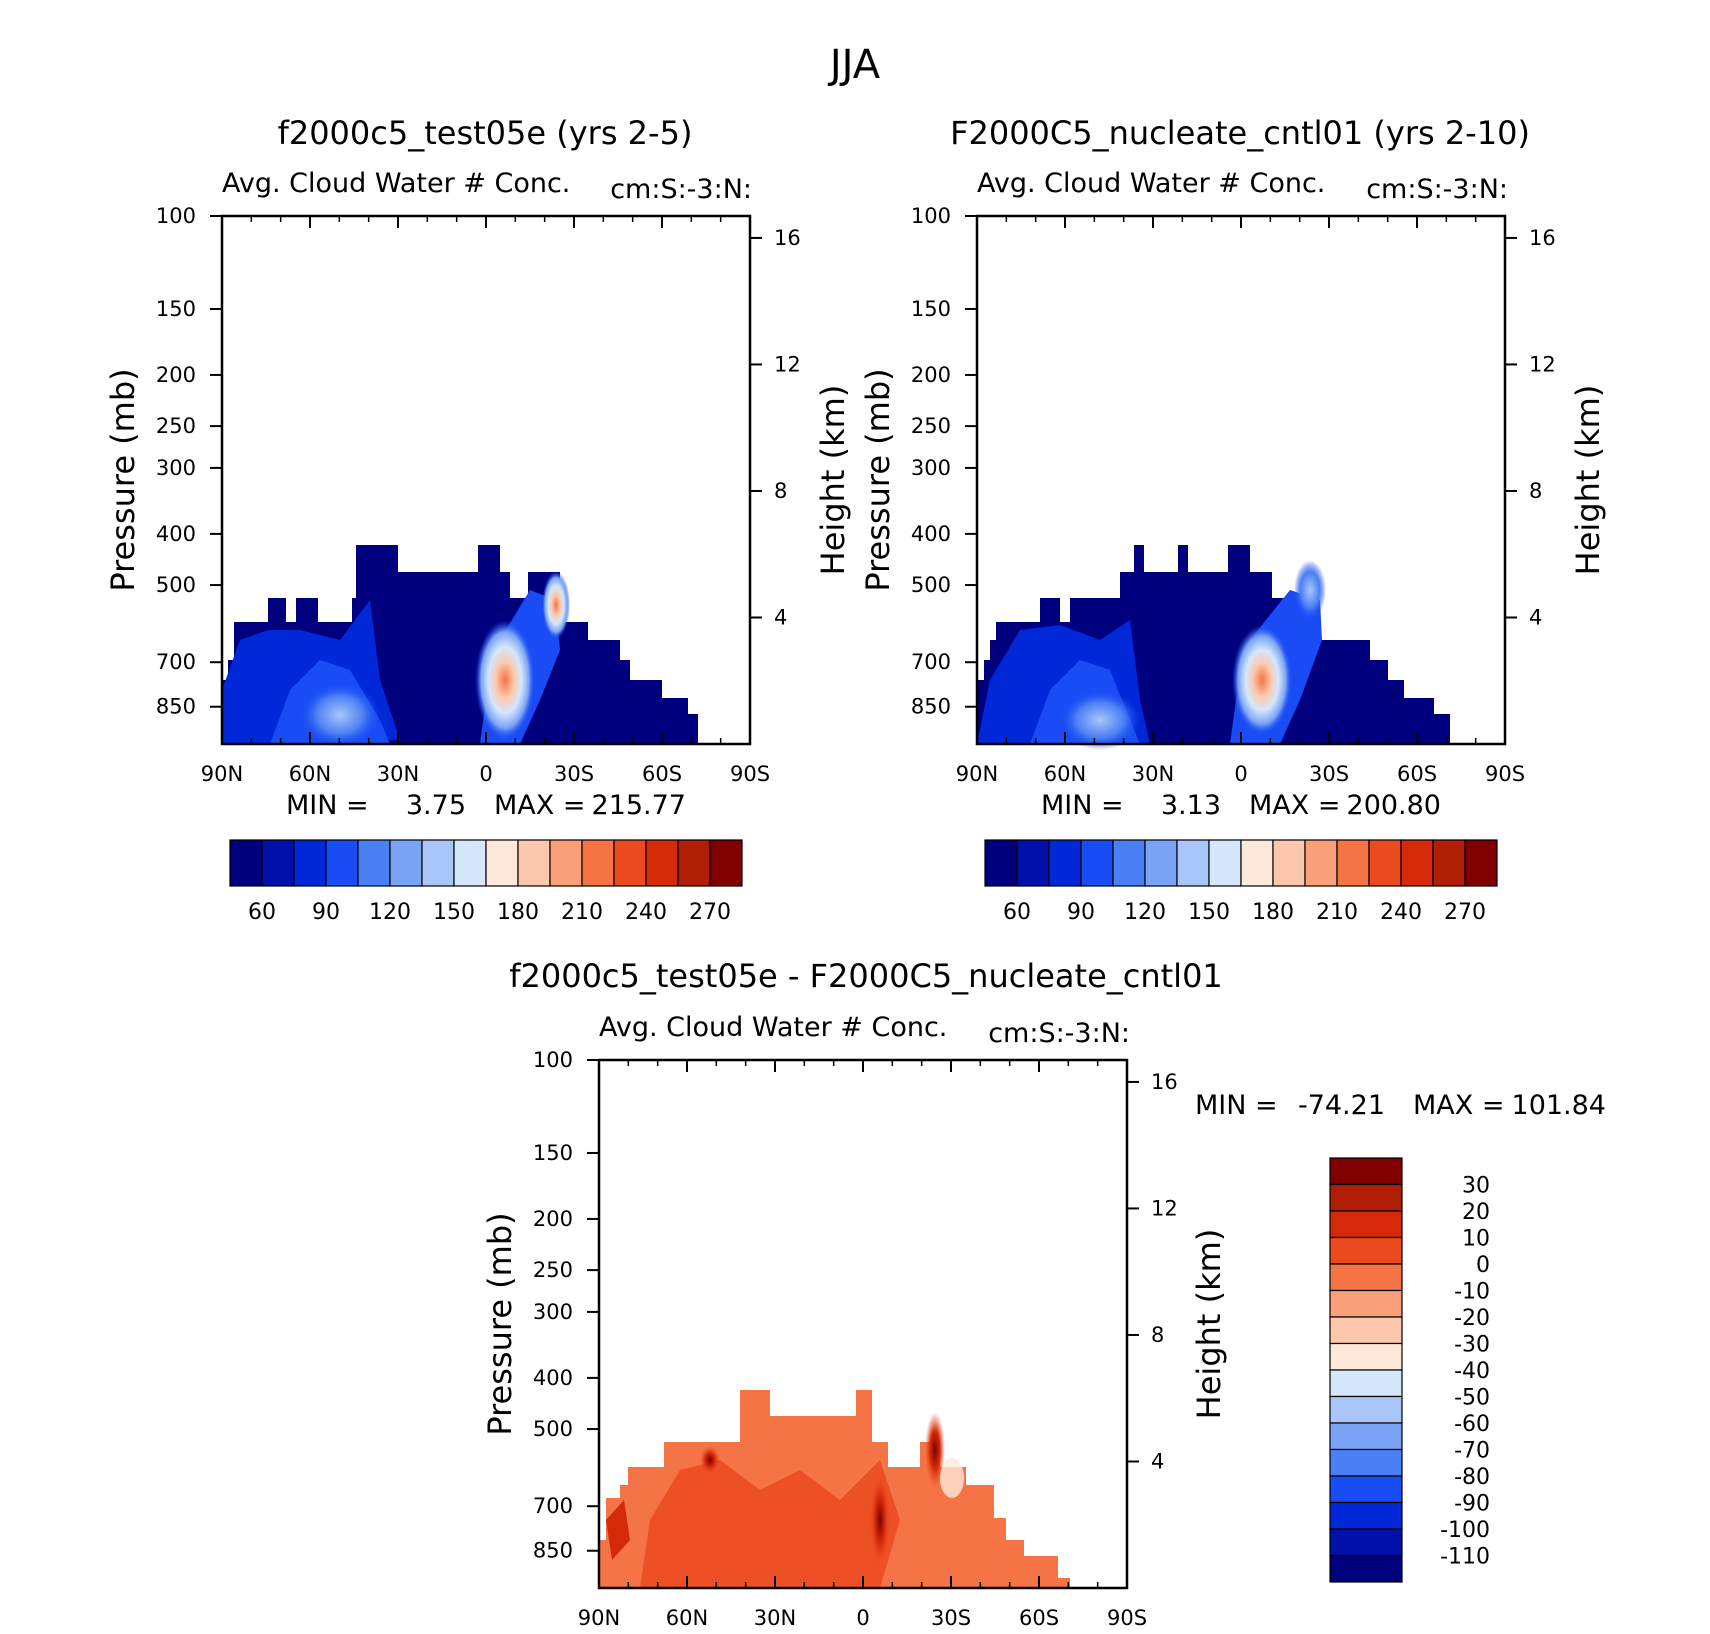 The width and height of the screenshot is (1710, 1634). I want to click on x-tick-label: 60N, so click(687, 1618).